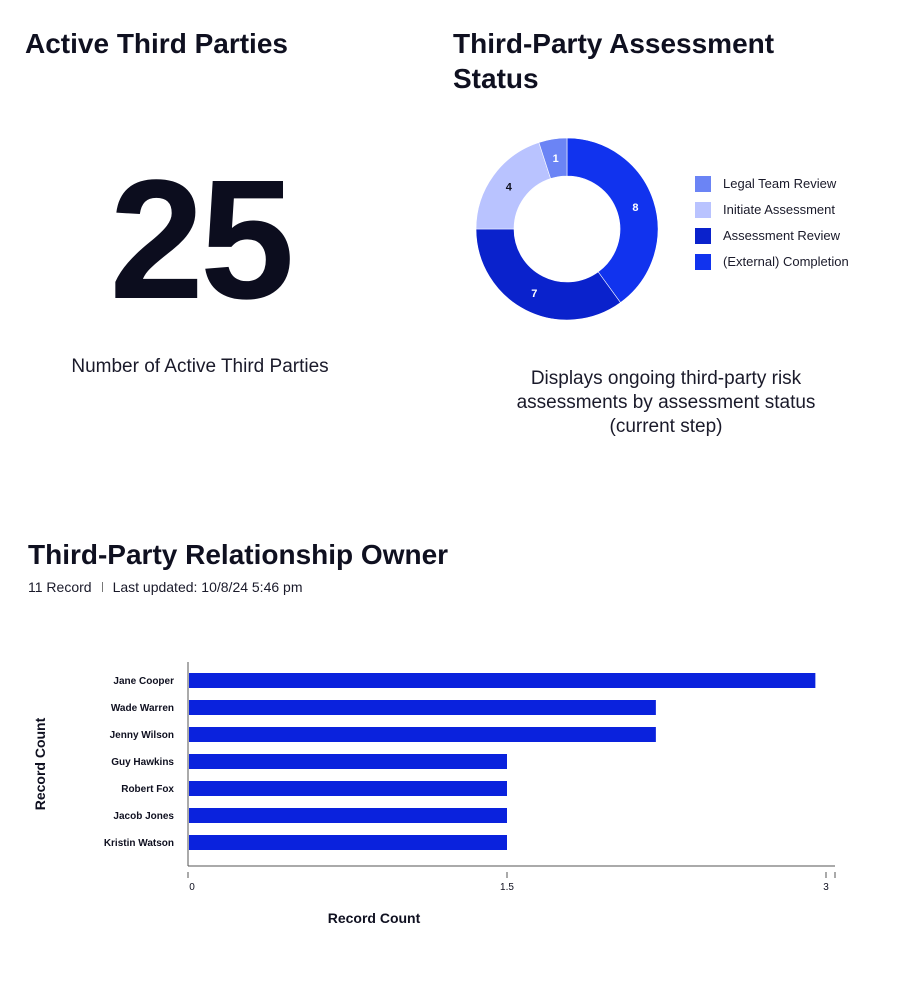 This screenshot has height=994, width=900. I want to click on legend-item: Legal Team Review, so click(795, 184).